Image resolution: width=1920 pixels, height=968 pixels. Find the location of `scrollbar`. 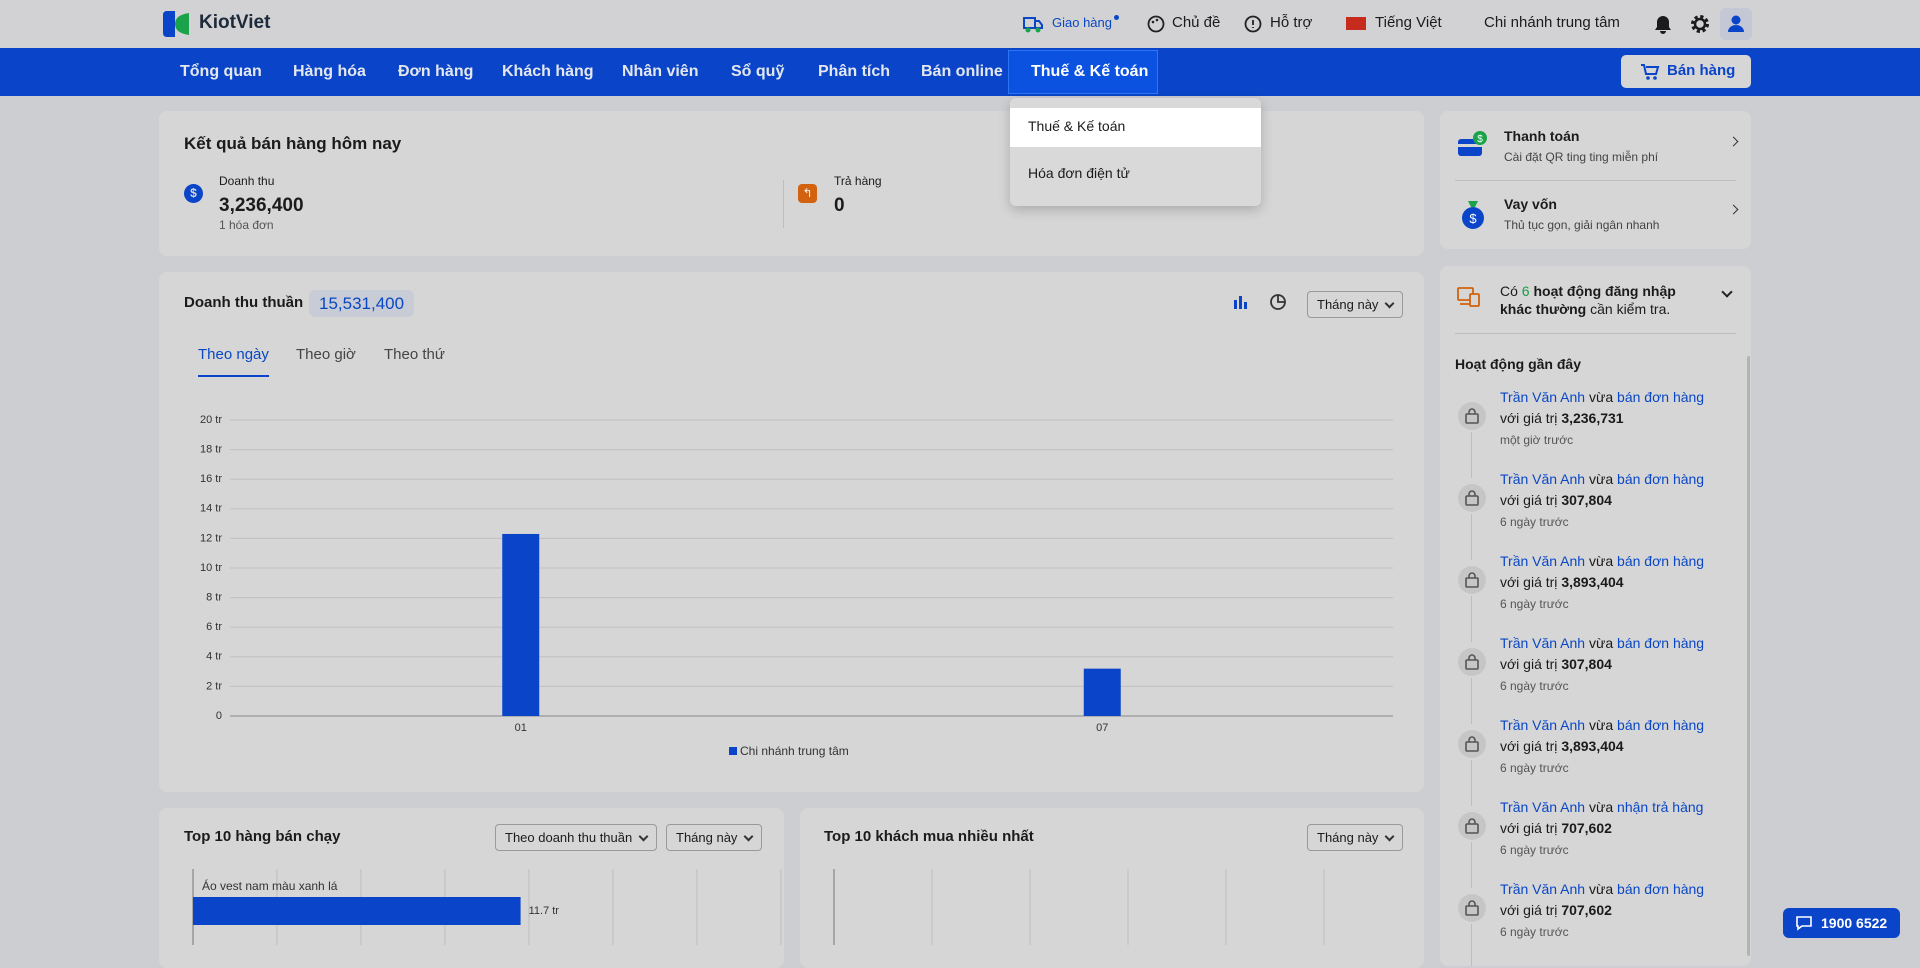

scrollbar is located at coordinates (1748, 656).